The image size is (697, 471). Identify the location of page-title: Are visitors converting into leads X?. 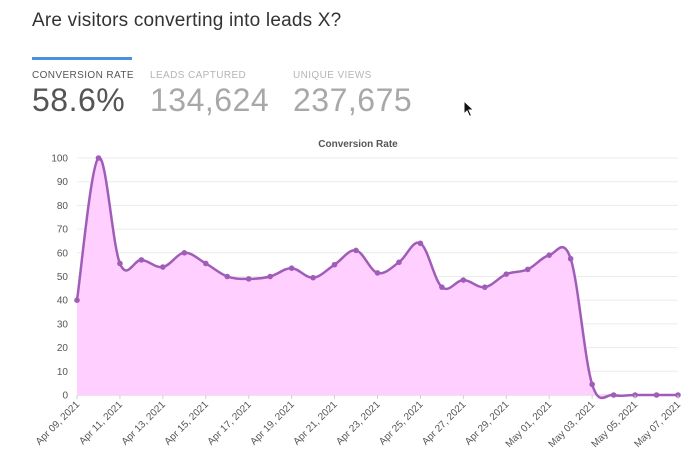
(187, 20).